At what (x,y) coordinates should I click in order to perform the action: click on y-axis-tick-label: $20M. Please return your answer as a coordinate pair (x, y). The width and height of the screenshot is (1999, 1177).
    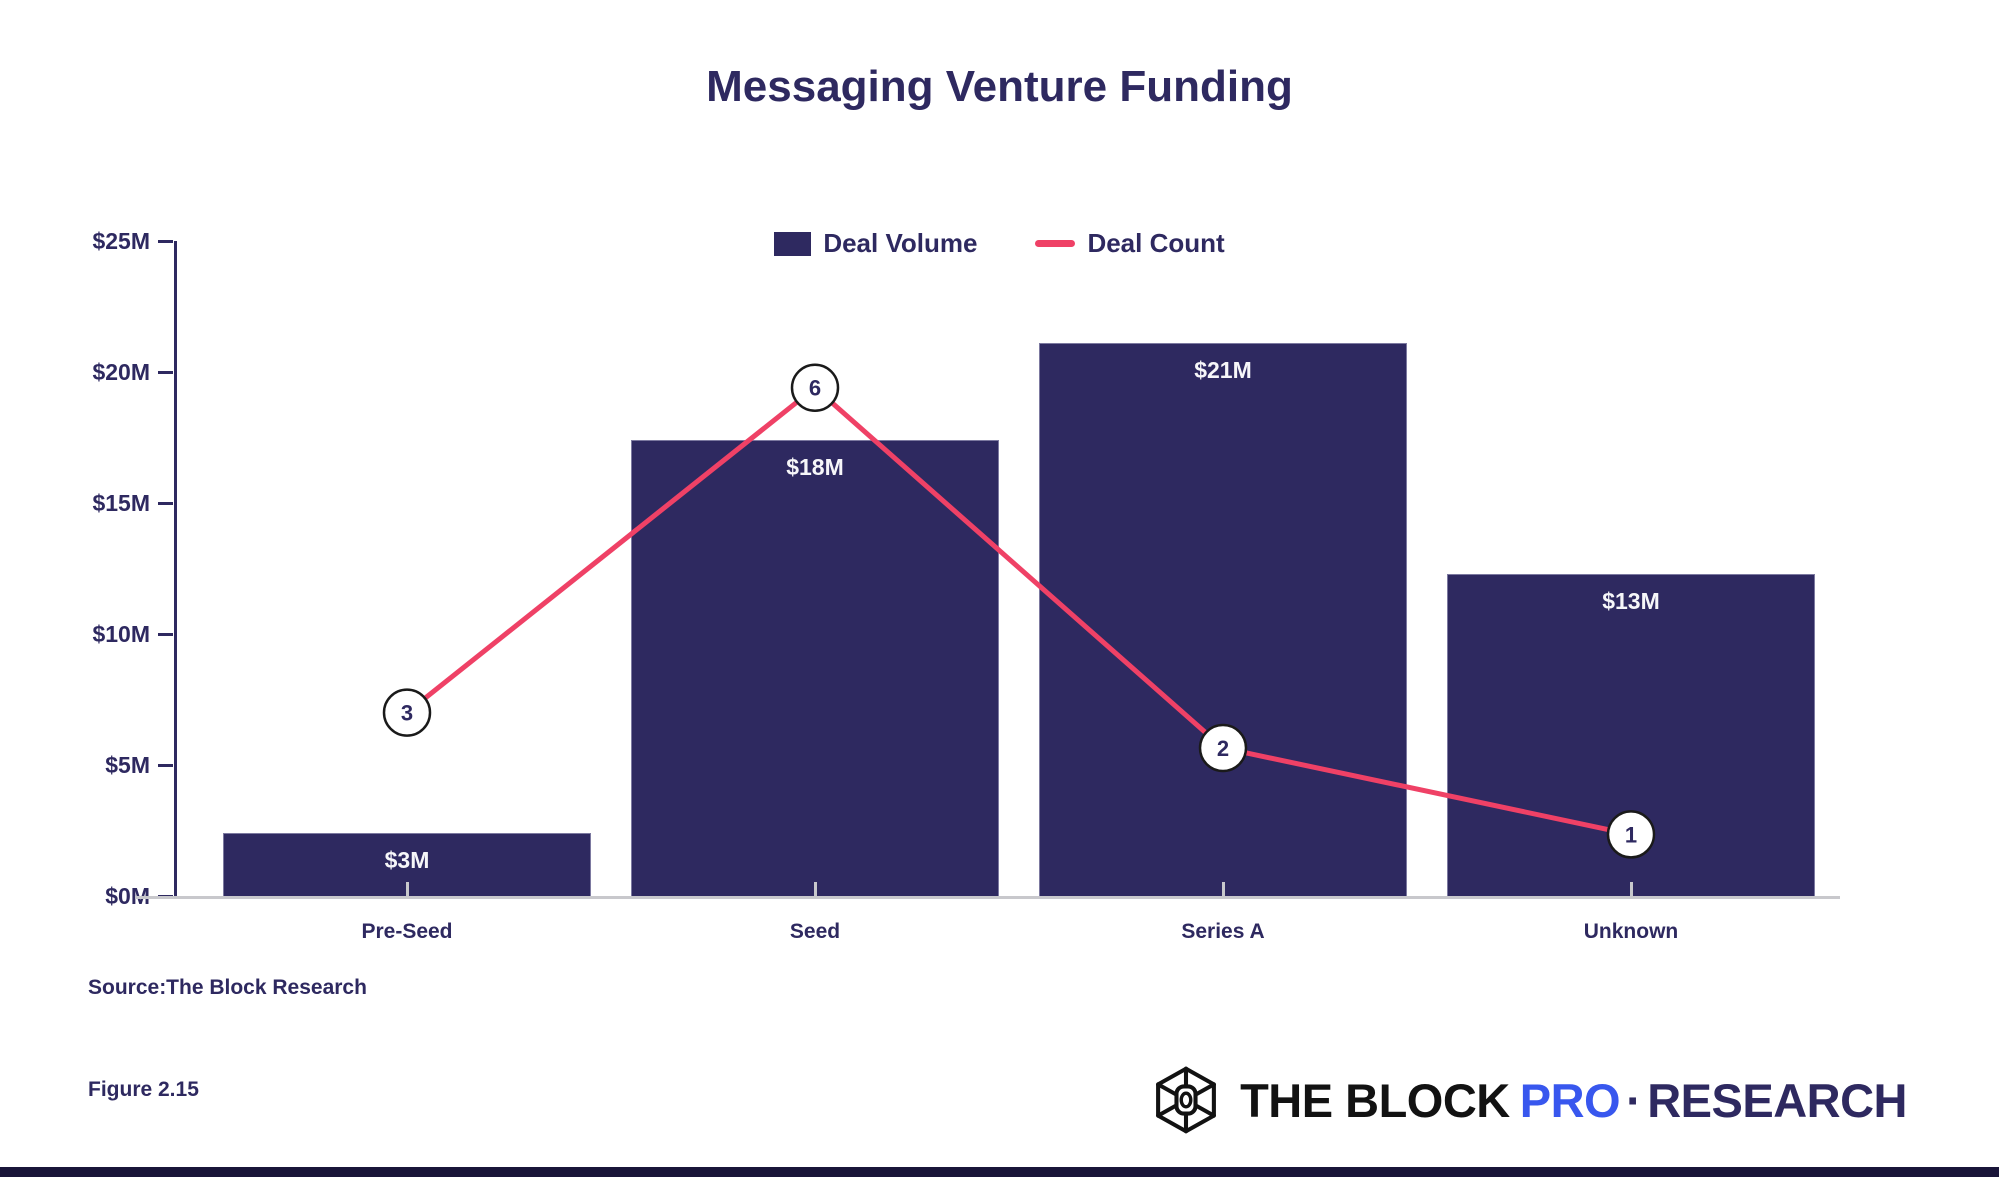
    Looking at the image, I should click on (121, 372).